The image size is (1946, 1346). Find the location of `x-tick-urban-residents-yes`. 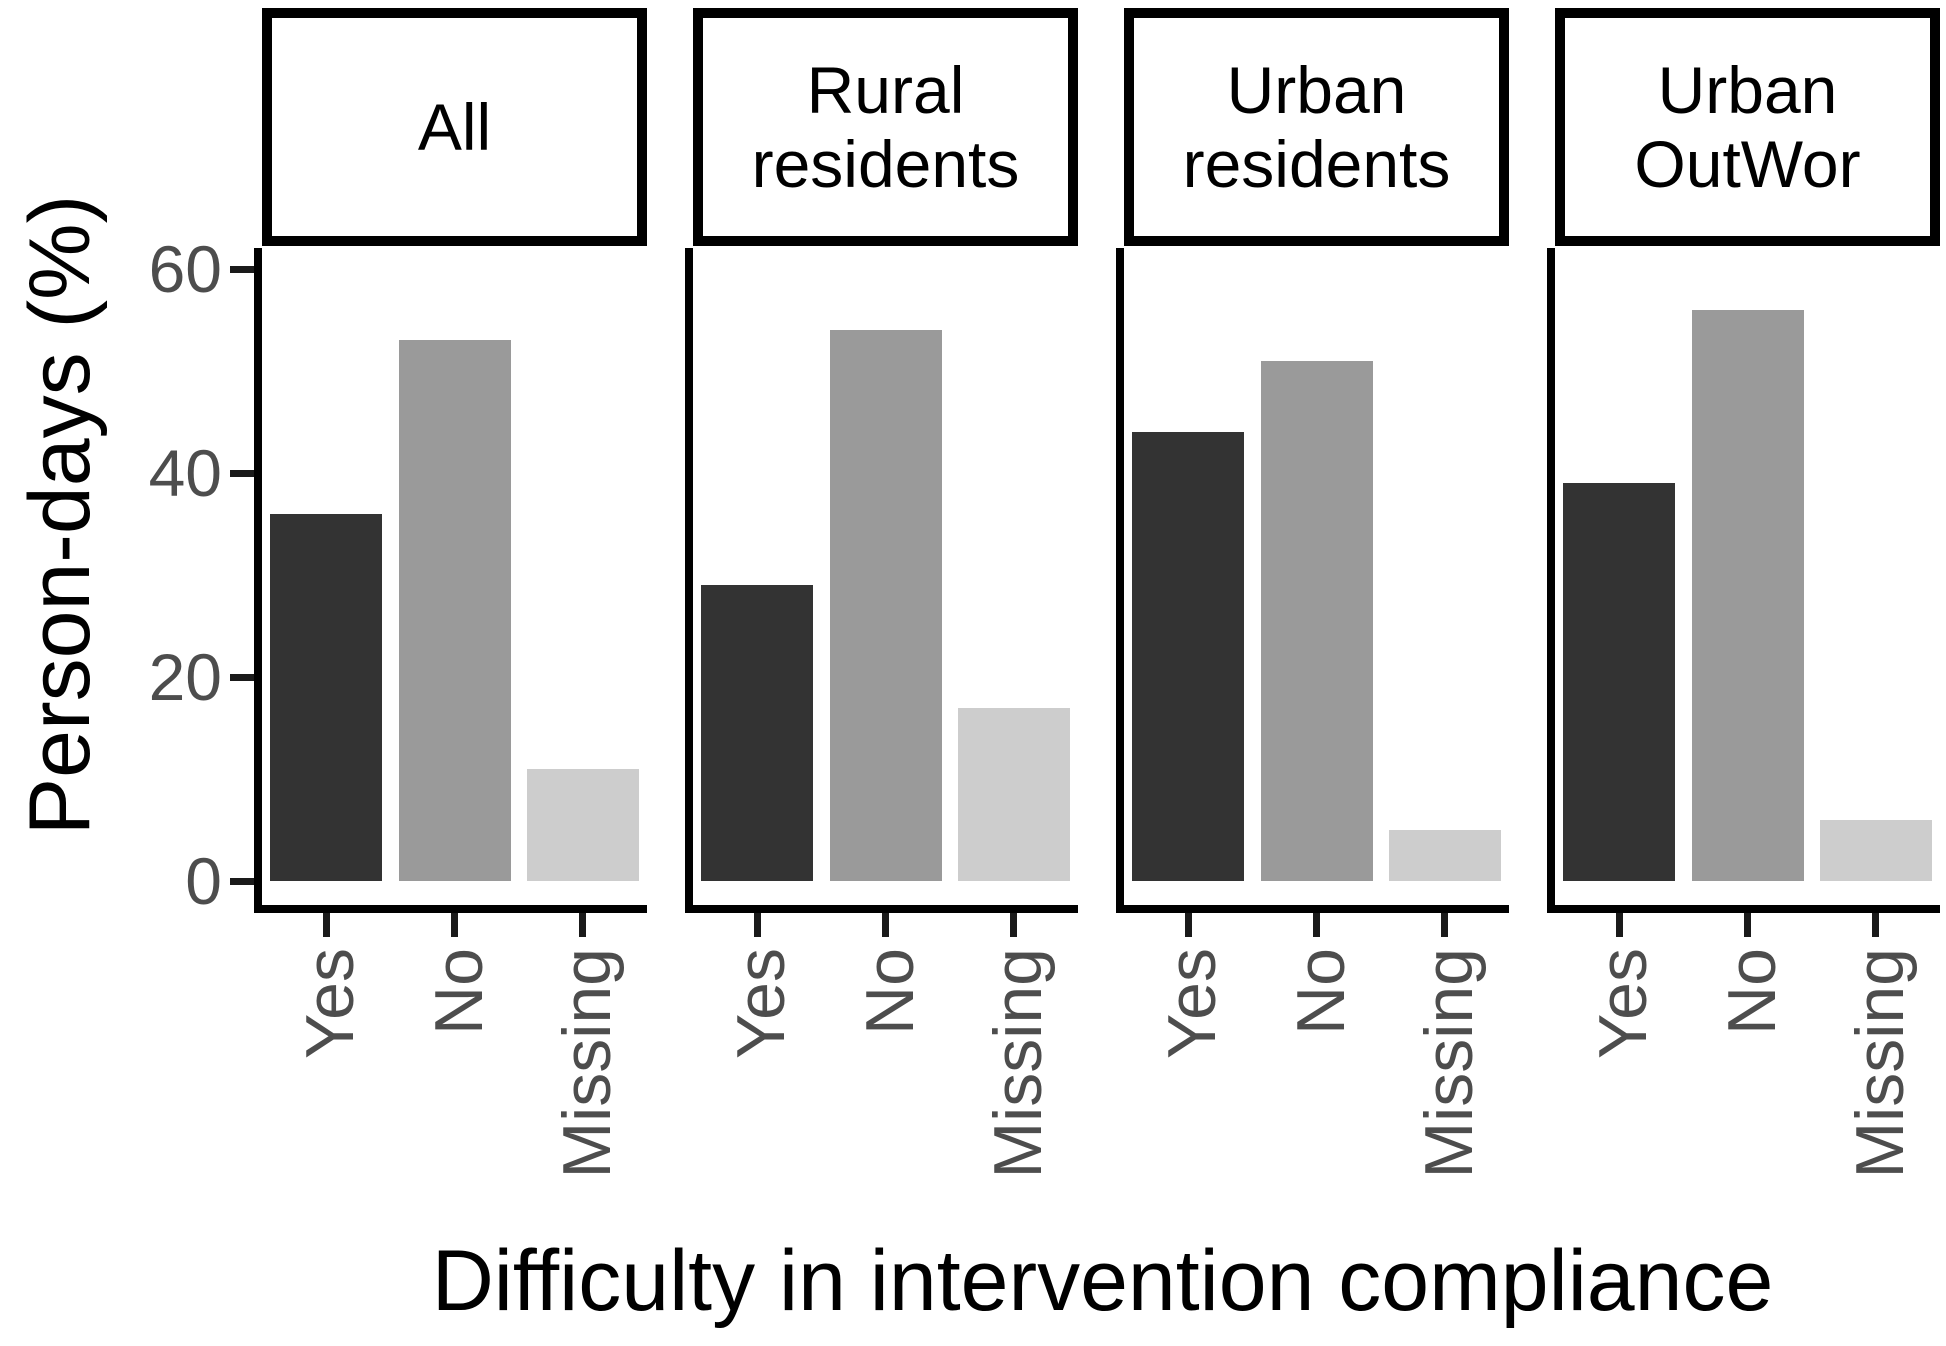

x-tick-urban-residents-yes is located at coordinates (1188, 925).